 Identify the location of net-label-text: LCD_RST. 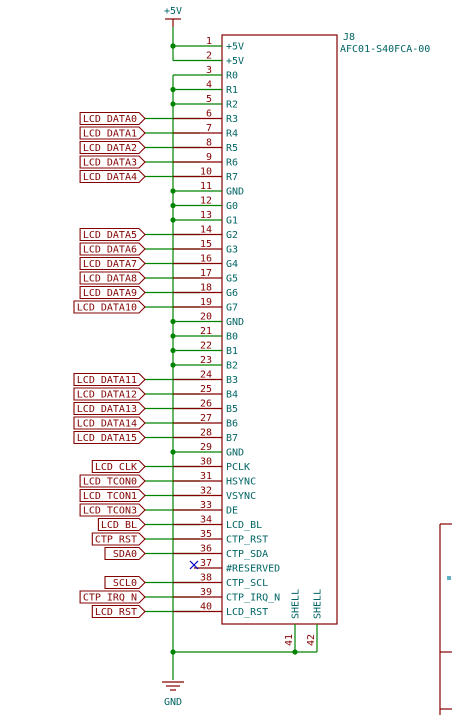
(116, 612).